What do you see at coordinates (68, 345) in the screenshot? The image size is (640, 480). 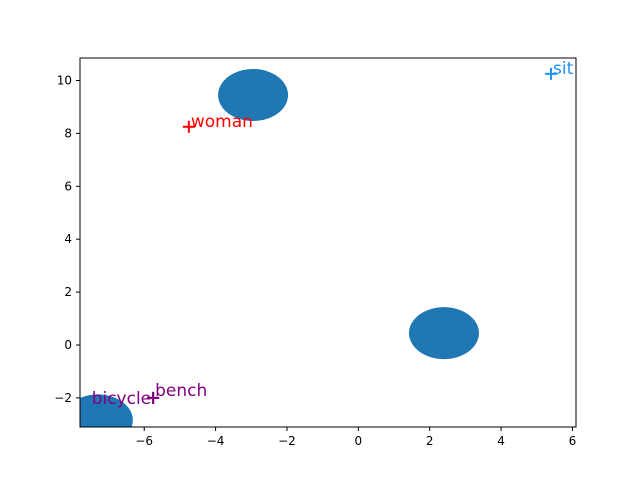 I see `y-tick-label: 0` at bounding box center [68, 345].